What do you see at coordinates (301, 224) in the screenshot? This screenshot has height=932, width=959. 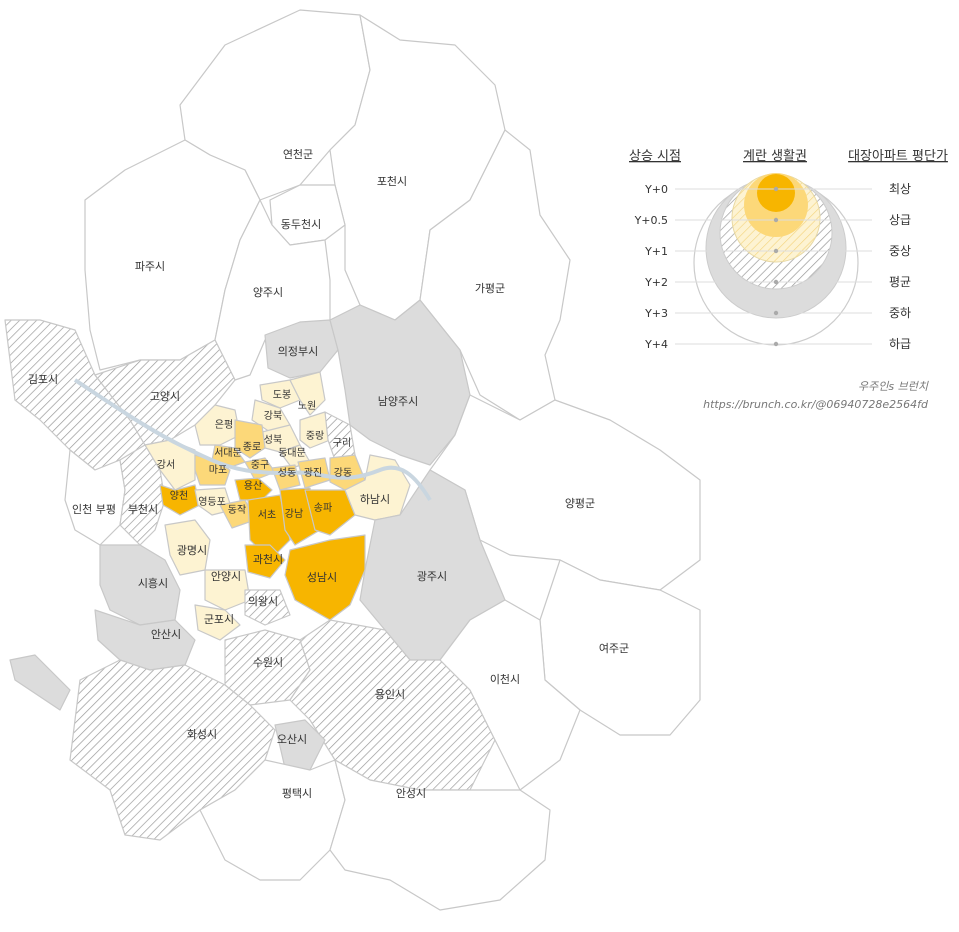 I see `region-label-dongducheon: 동두천시` at bounding box center [301, 224].